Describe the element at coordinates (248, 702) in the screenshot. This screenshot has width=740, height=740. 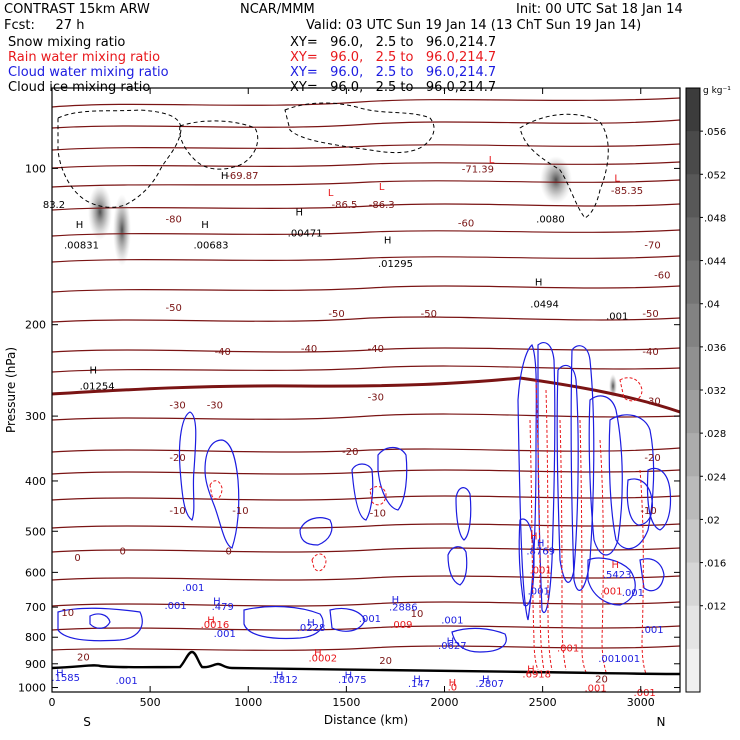
I see `x-tick-label: 1000` at that location.